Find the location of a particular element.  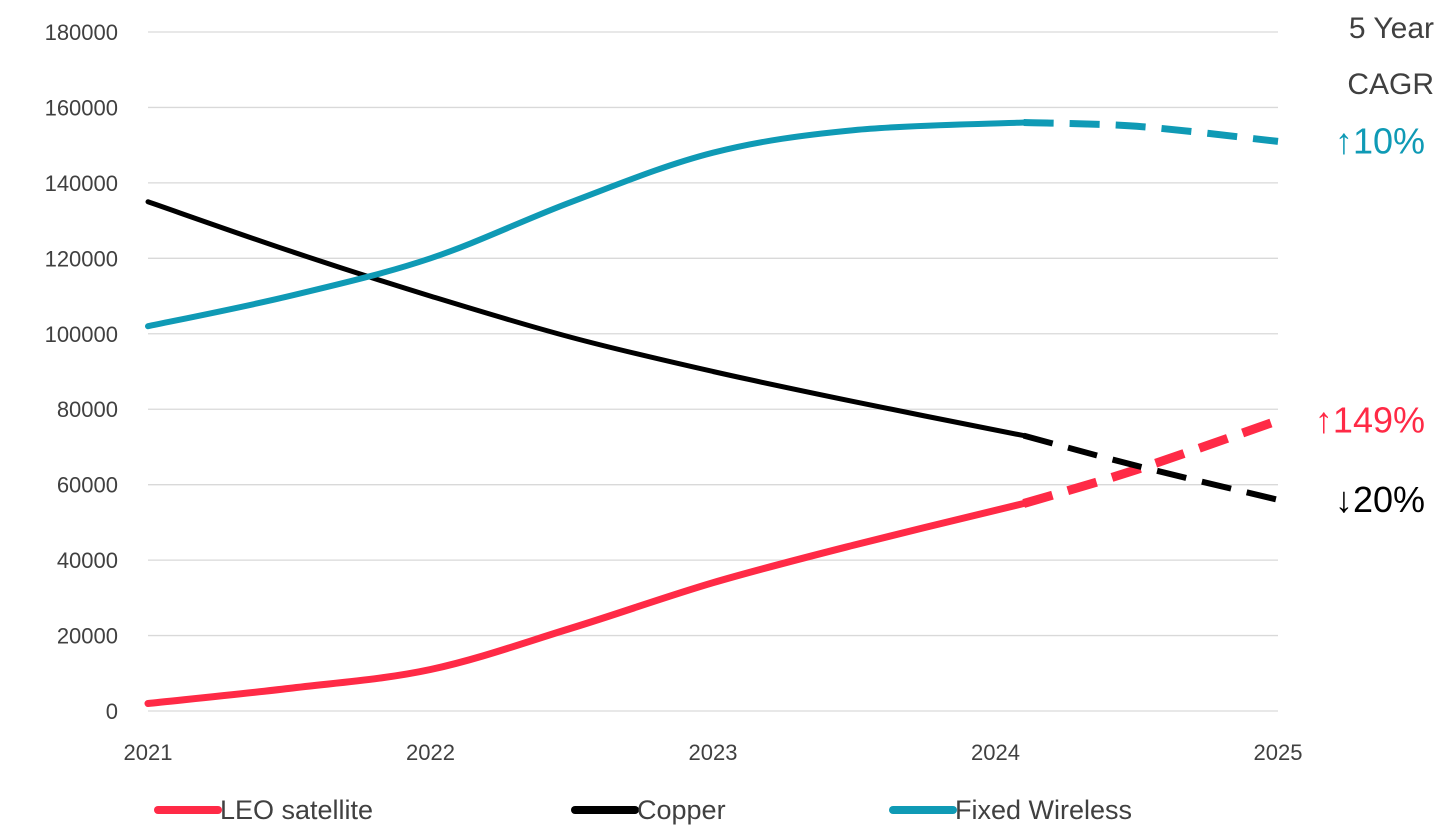

leo-satellite-cagr-label: ↑149% is located at coordinates (1370, 420).